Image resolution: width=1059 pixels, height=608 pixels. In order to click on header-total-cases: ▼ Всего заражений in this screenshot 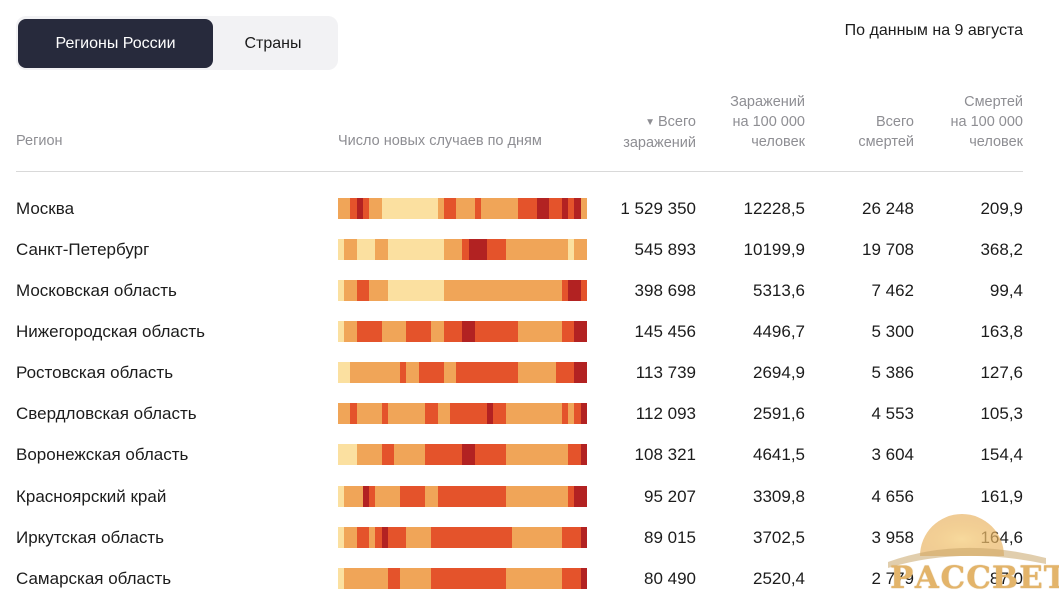, I will do `click(659, 132)`.